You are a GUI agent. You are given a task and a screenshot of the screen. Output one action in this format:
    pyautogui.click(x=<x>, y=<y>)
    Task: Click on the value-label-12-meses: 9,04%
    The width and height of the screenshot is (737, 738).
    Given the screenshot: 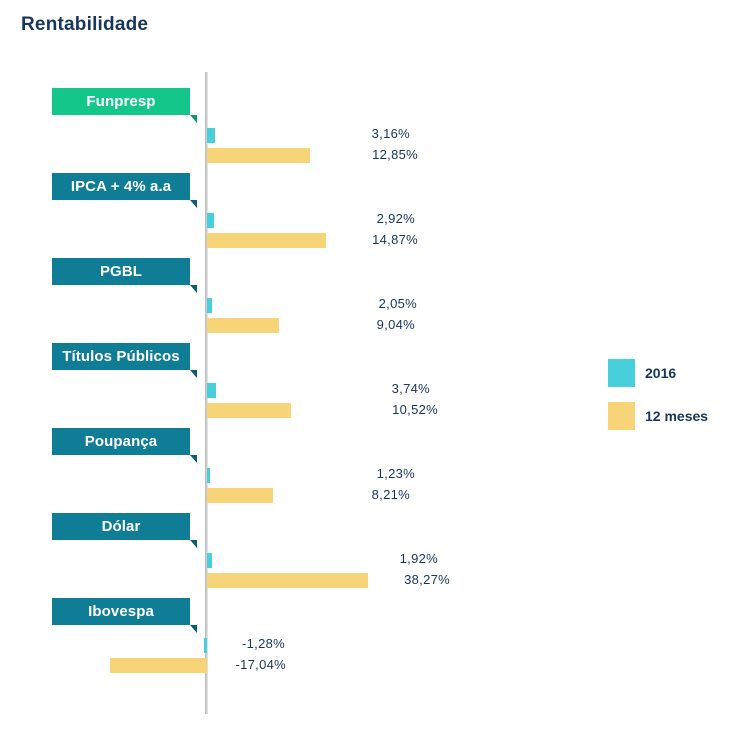 What is the action you would take?
    pyautogui.click(x=395, y=324)
    